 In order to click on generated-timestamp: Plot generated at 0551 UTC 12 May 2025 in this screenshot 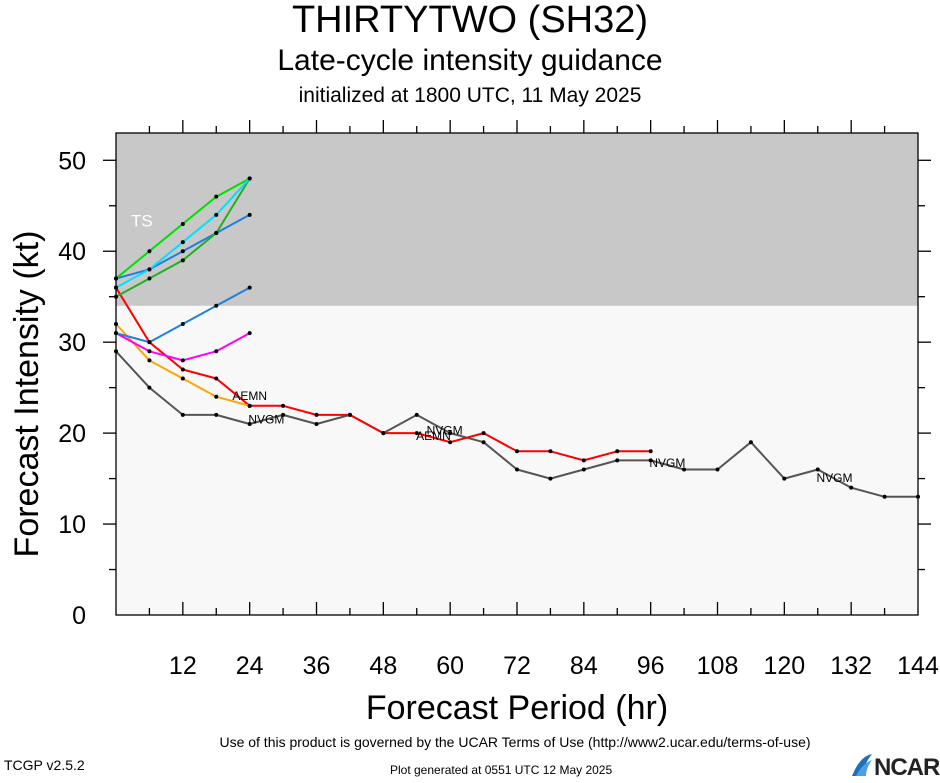, I will do `click(501, 770)`.